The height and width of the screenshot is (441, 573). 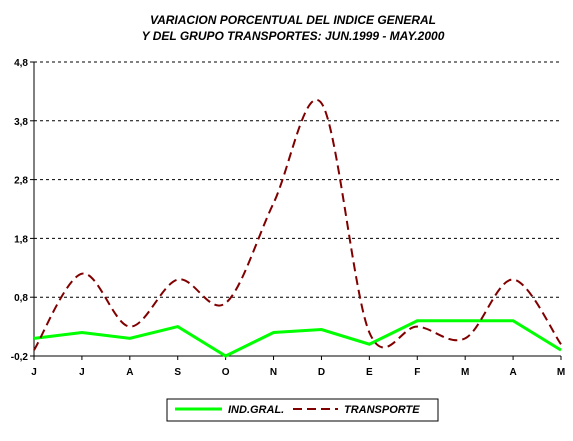 What do you see at coordinates (369, 372) in the screenshot?
I see `x-tick-label: E` at bounding box center [369, 372].